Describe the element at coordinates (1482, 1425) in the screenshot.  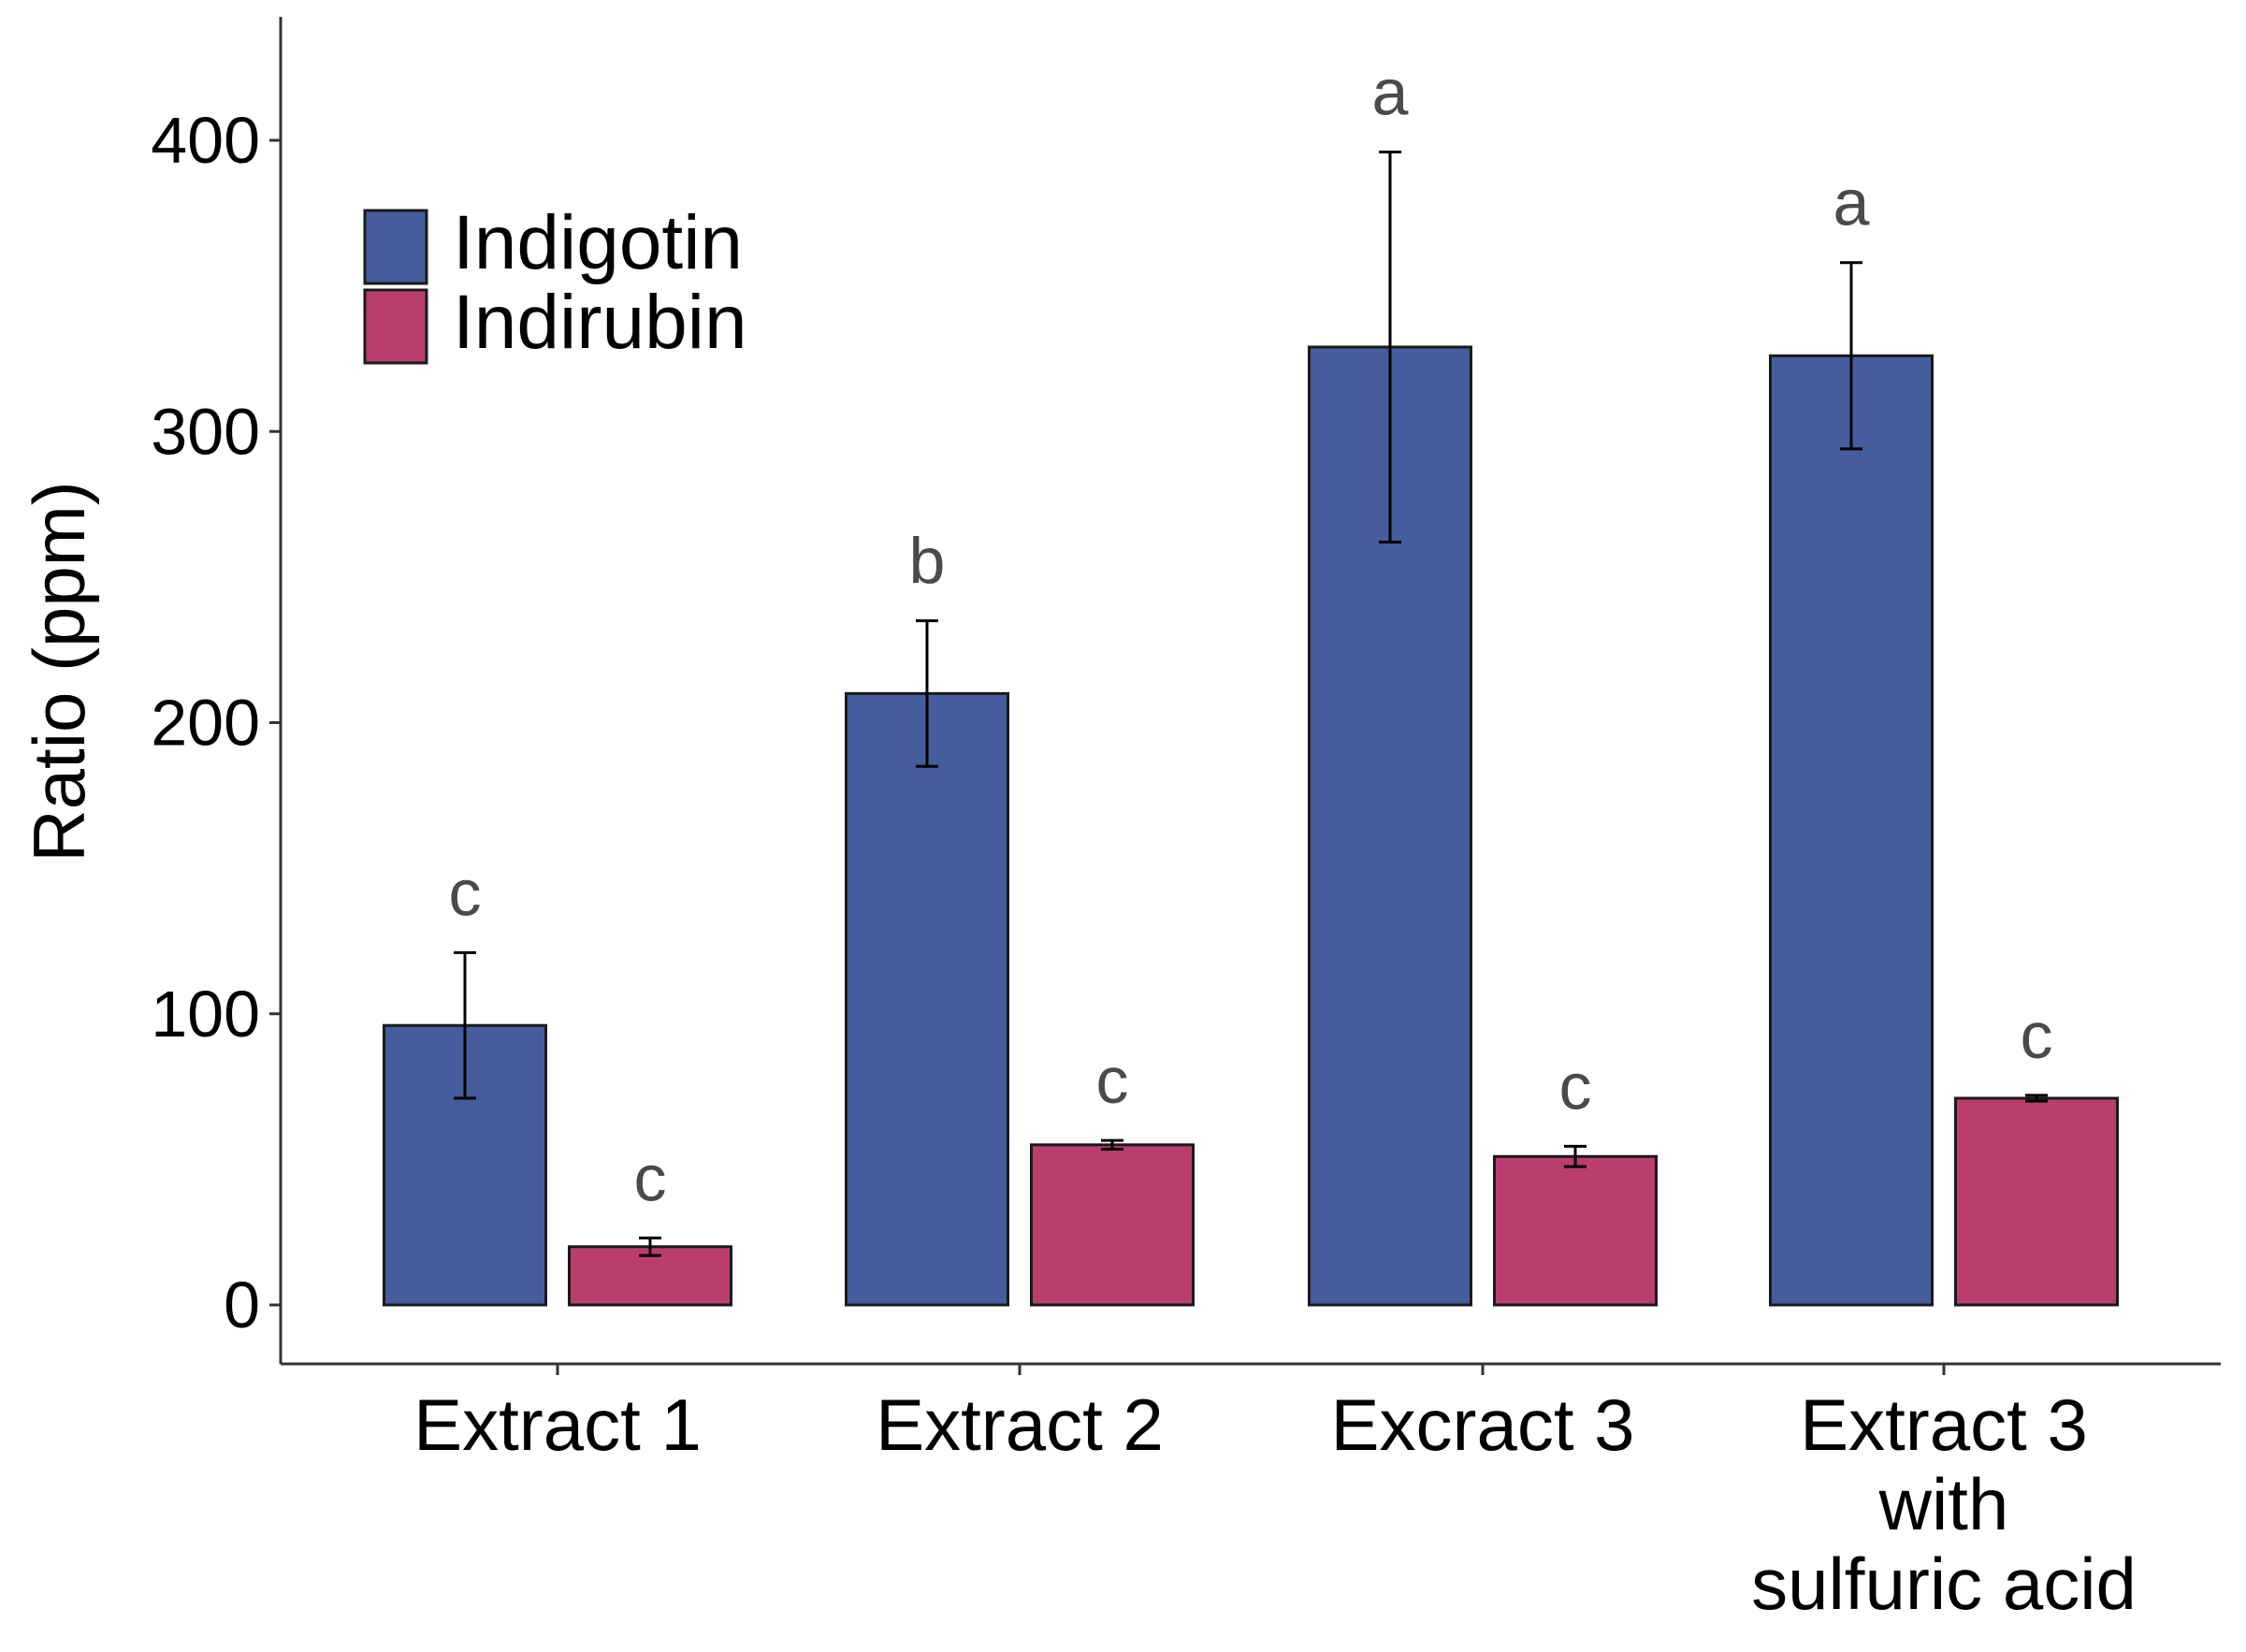
I see `x-tick-label: Excract 3` at that location.